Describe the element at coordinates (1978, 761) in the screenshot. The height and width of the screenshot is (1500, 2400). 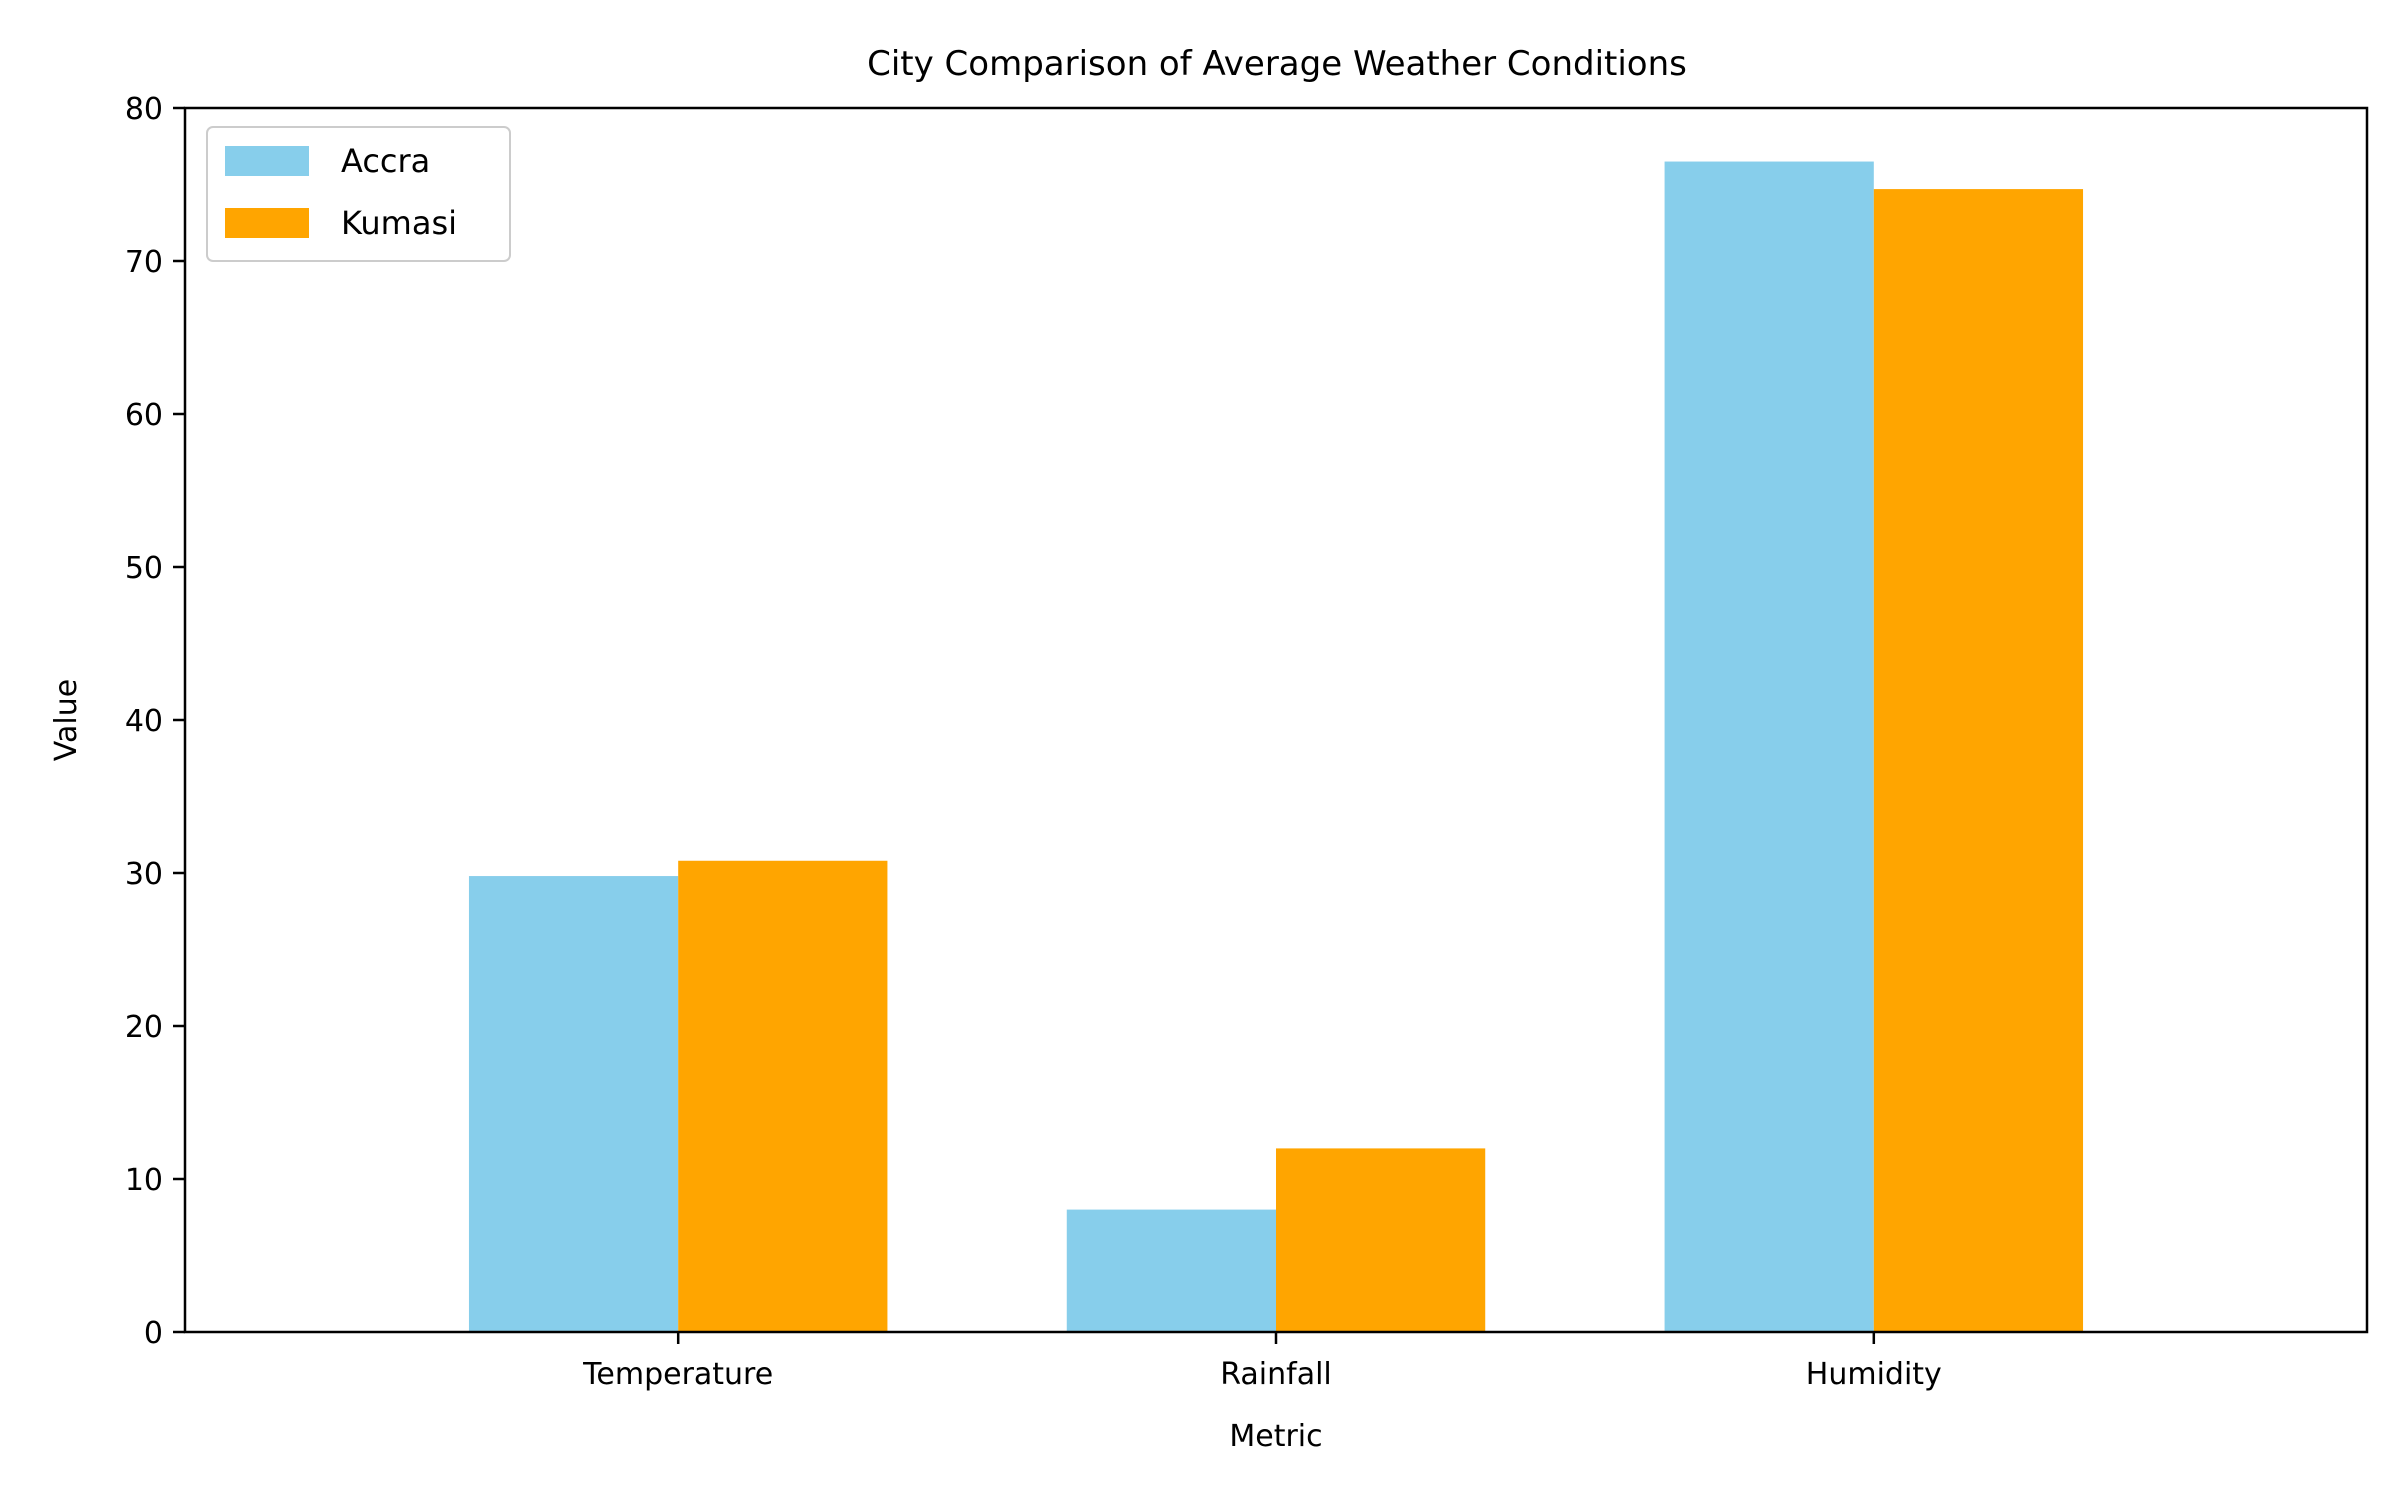
I see `bar-kumasi-humidity` at that location.